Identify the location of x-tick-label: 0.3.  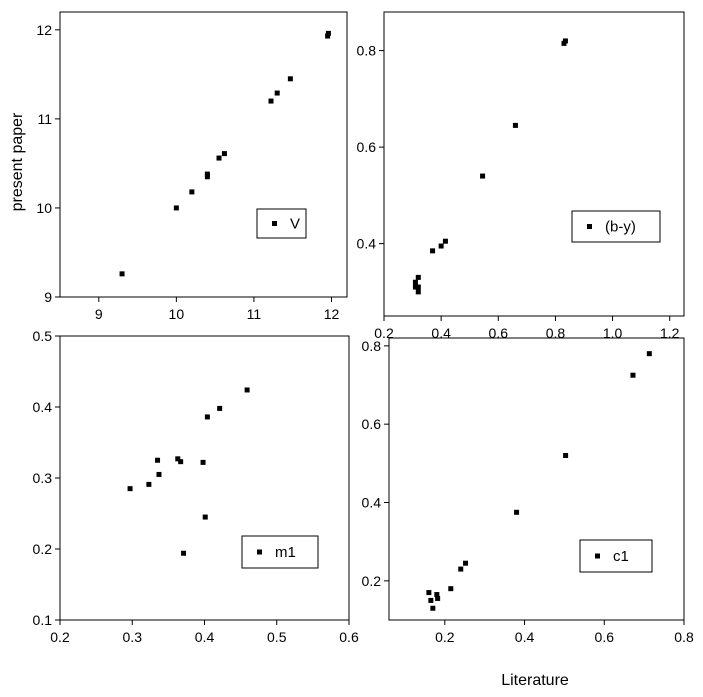
(133, 637).